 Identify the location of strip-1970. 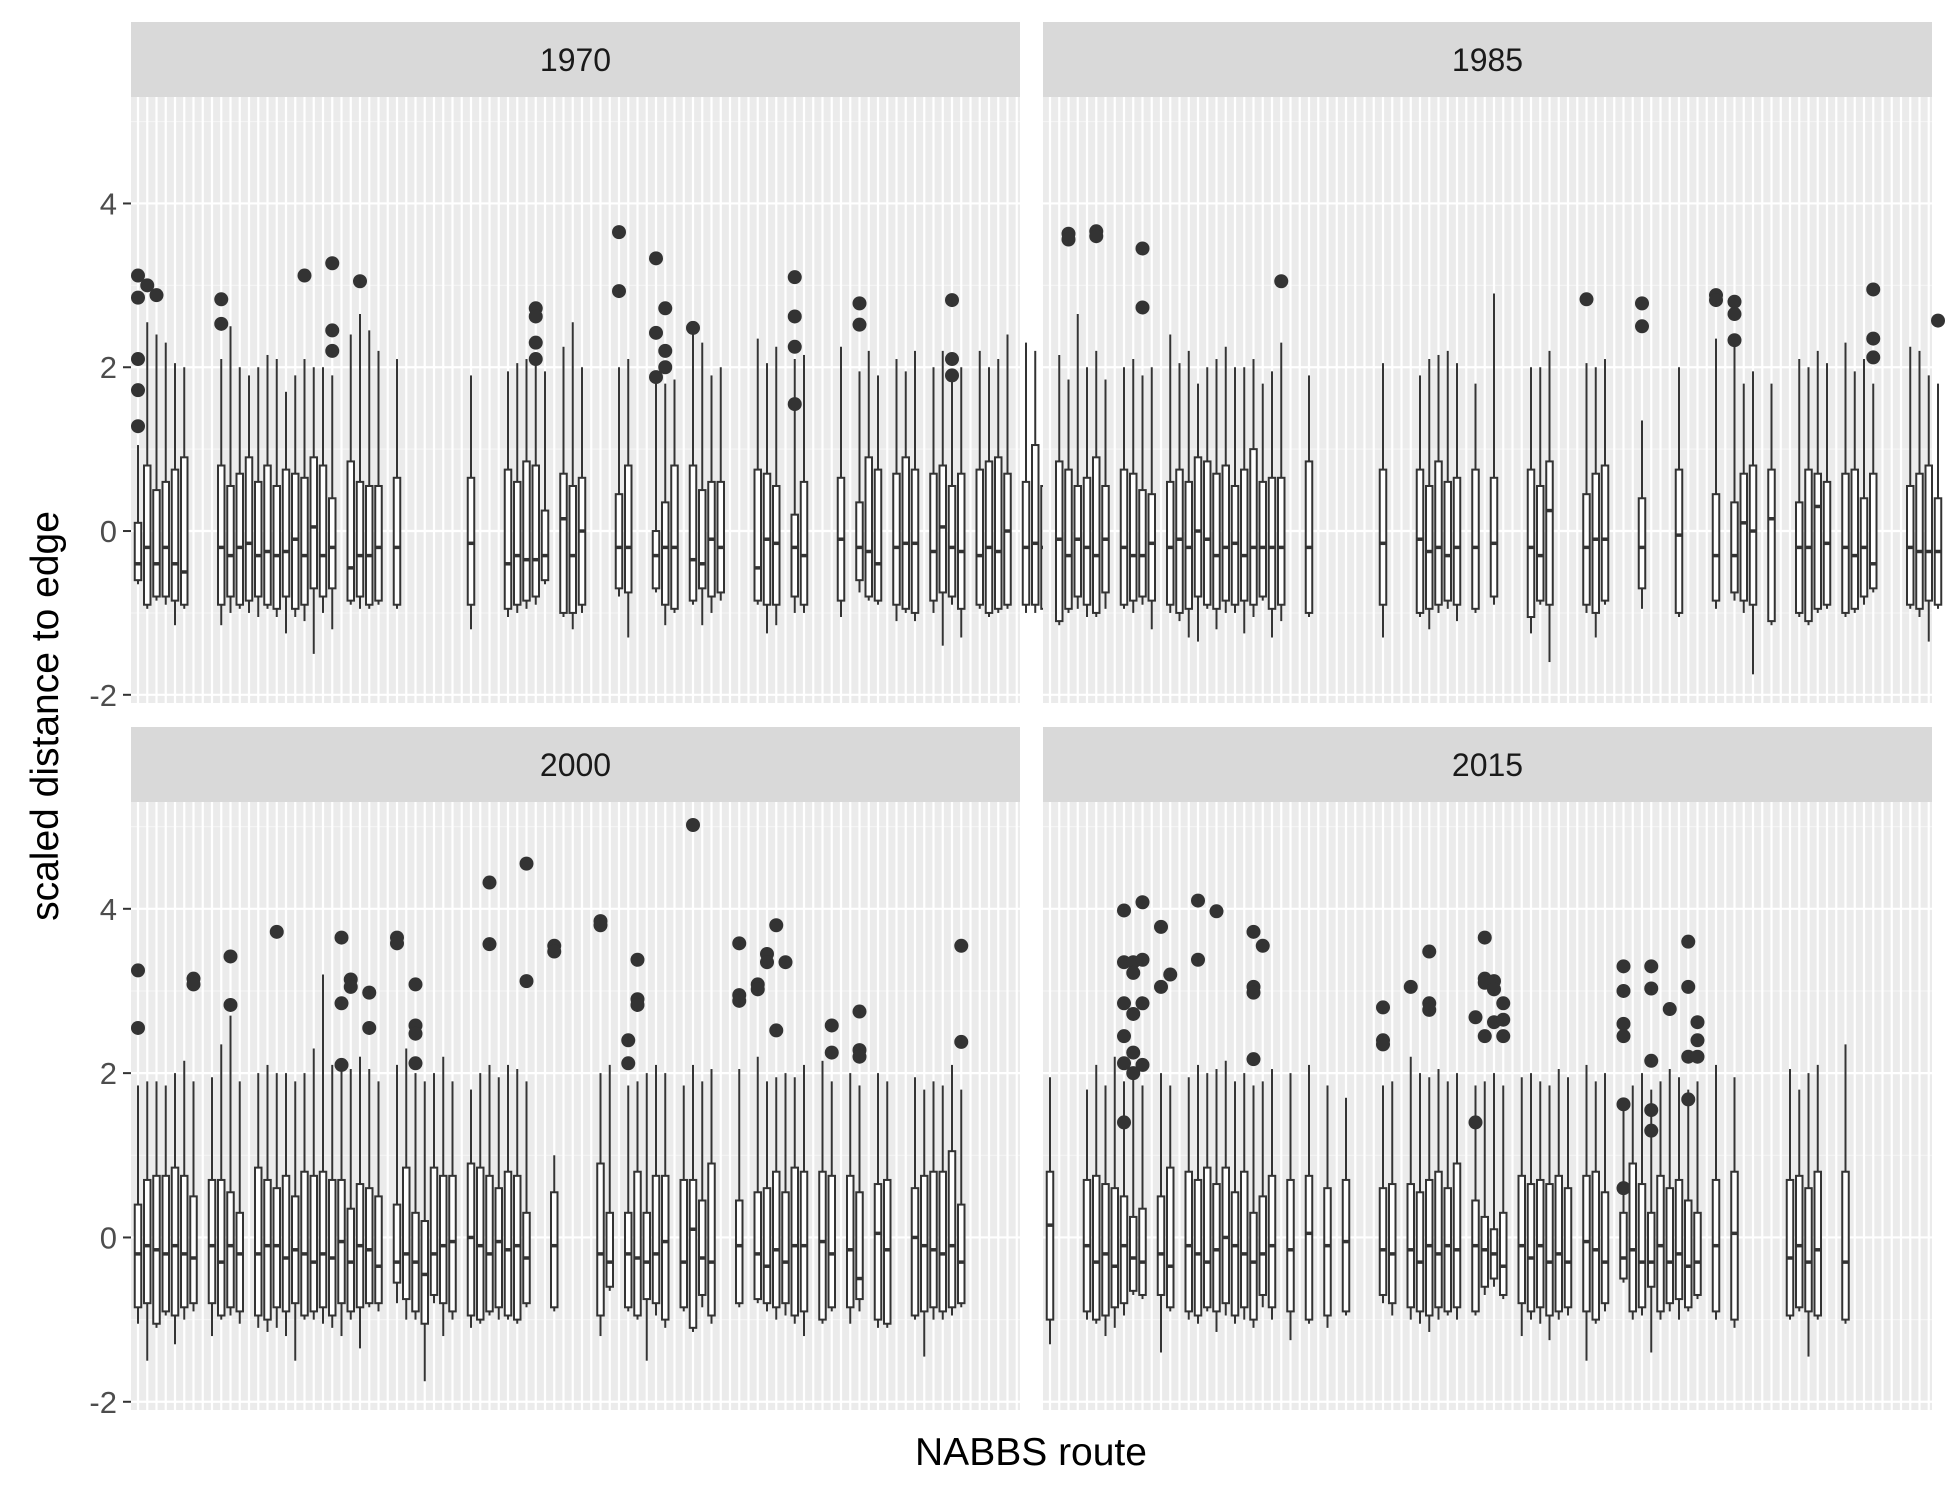
(575, 59).